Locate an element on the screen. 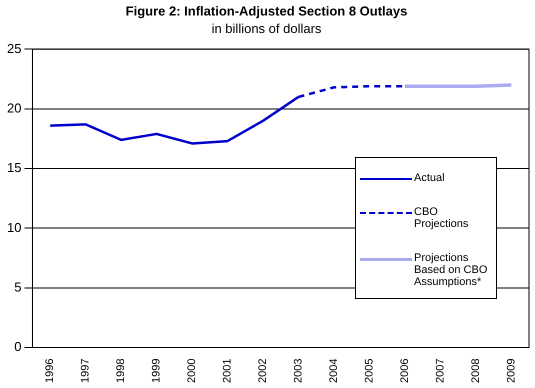 The height and width of the screenshot is (388, 535). y-tick-label: 25 is located at coordinates (14, 48).